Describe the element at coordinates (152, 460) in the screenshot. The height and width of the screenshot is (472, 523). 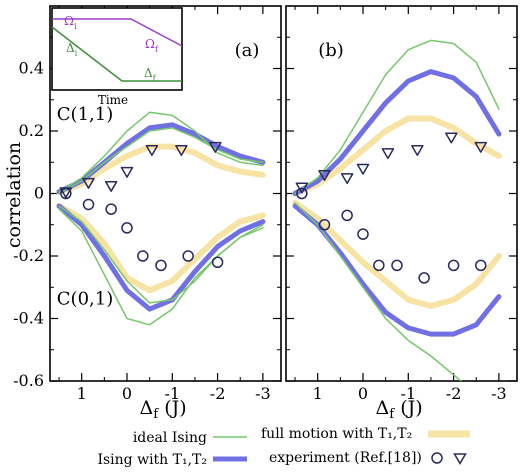
I see `legend-label-ising-t: Ising with T₁,T₂` at that location.